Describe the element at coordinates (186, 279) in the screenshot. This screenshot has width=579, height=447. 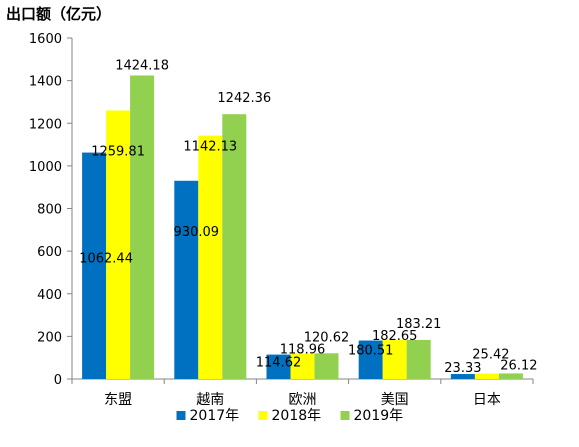
I see `bar-2017年-越南` at that location.